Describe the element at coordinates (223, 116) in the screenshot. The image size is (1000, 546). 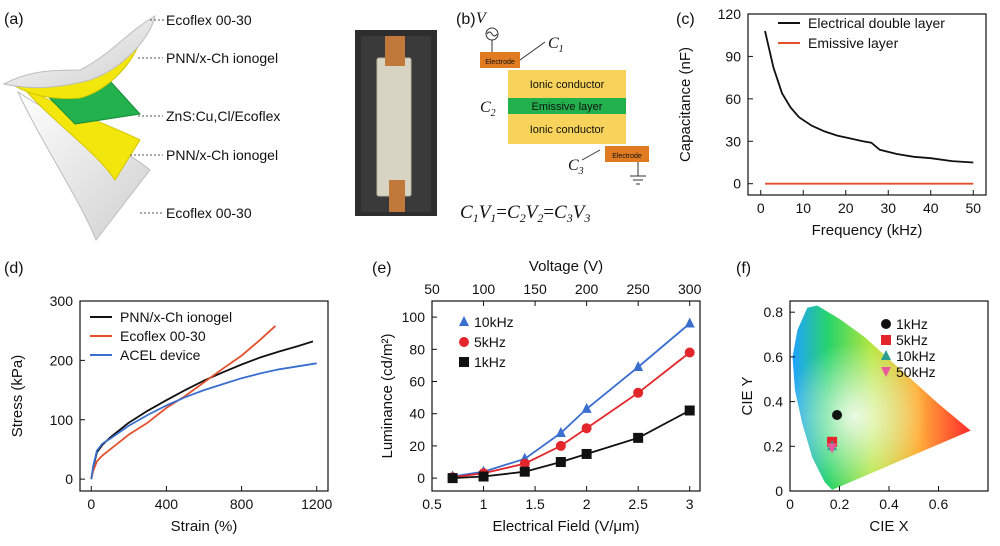
I see `layer-label-emissive: ZnS:Cu,Cl/Ecoflex` at that location.